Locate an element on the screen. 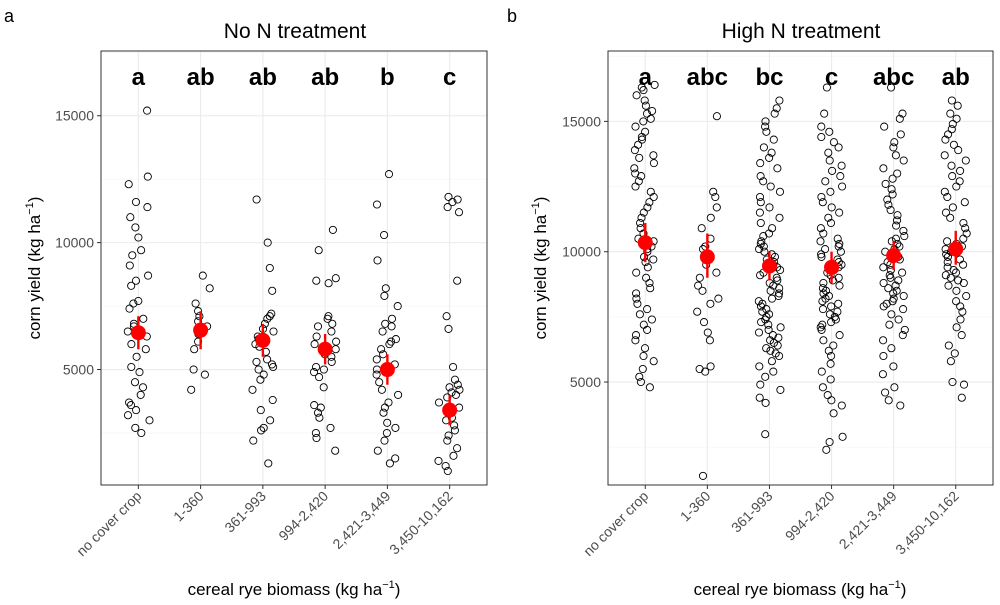  x-tick-label-a-5: 3,450-10,162 is located at coordinates (421, 523).